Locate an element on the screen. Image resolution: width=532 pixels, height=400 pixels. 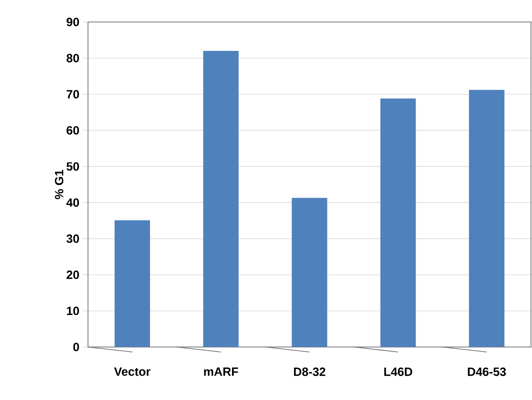
y-tick-label: 10 is located at coordinates (72, 311).